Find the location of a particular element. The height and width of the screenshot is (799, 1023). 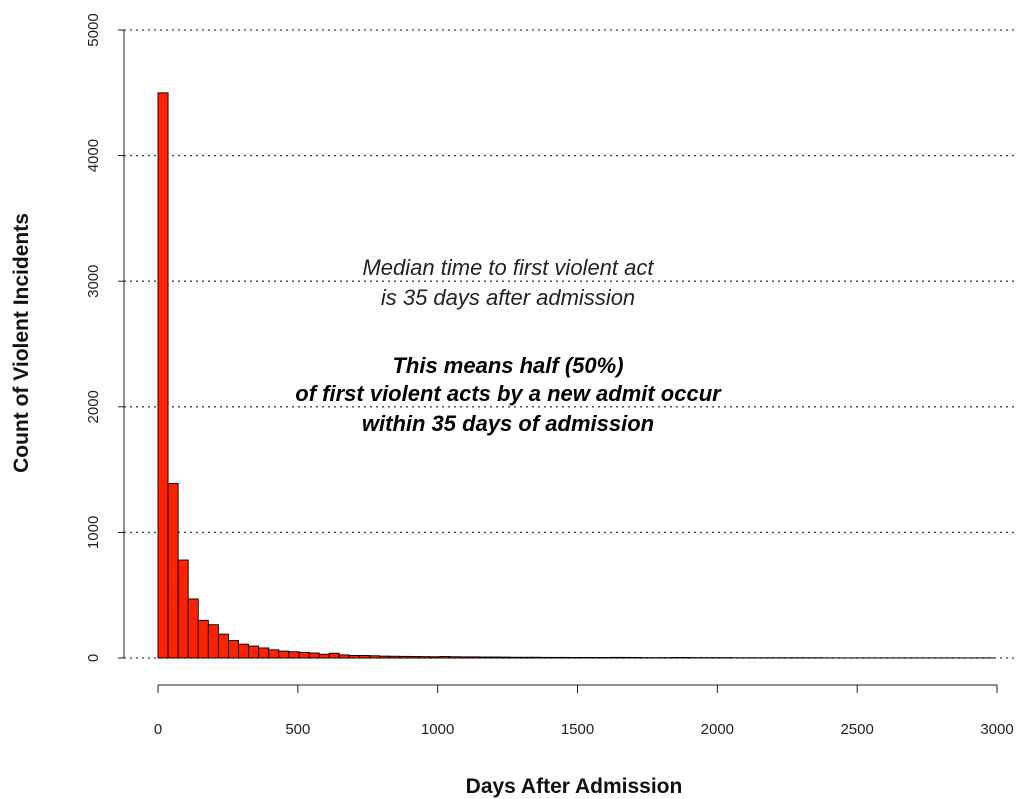

y-tick-label: 4000 is located at coordinates (93, 155).